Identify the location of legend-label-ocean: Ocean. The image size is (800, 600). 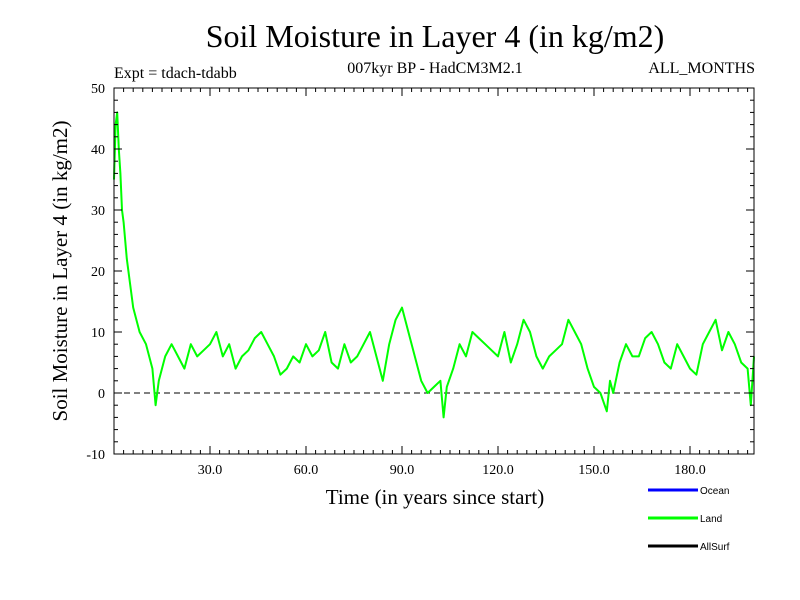
(714, 491).